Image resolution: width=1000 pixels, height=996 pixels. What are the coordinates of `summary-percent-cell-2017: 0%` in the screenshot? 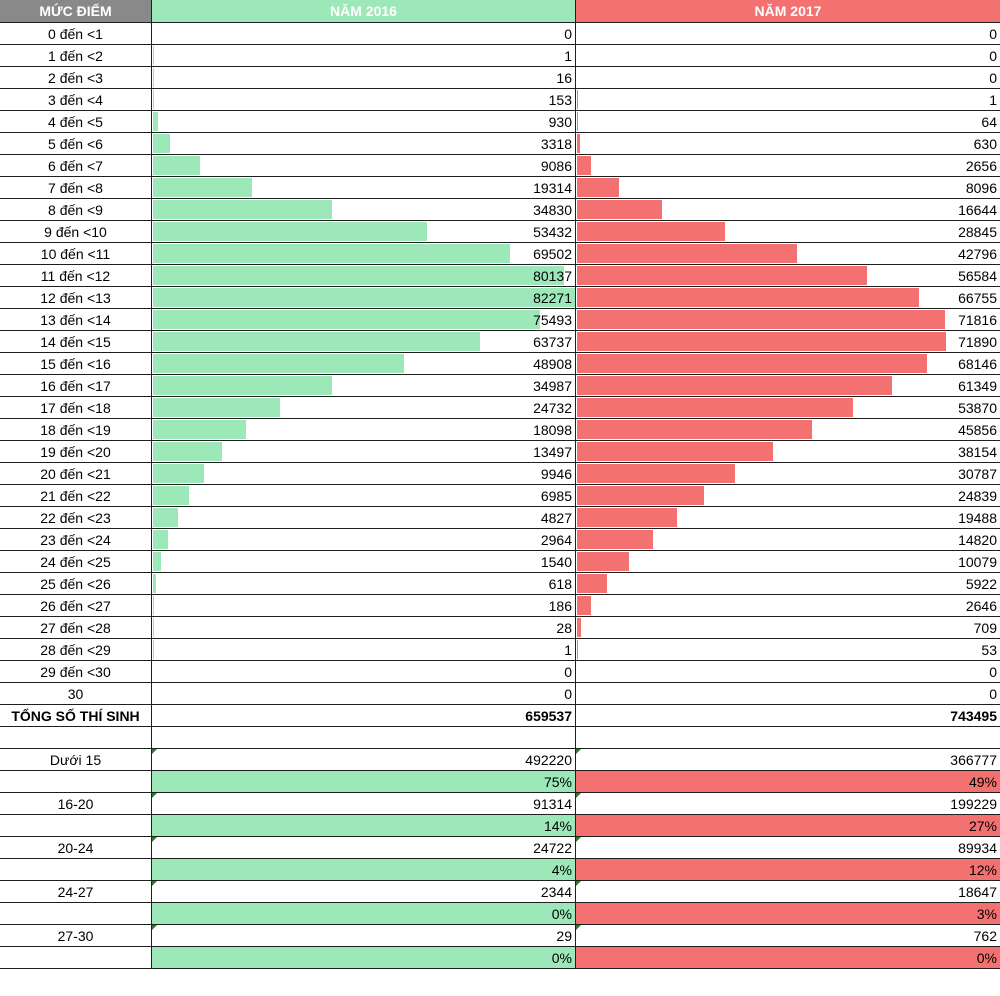 It's located at (788, 957).